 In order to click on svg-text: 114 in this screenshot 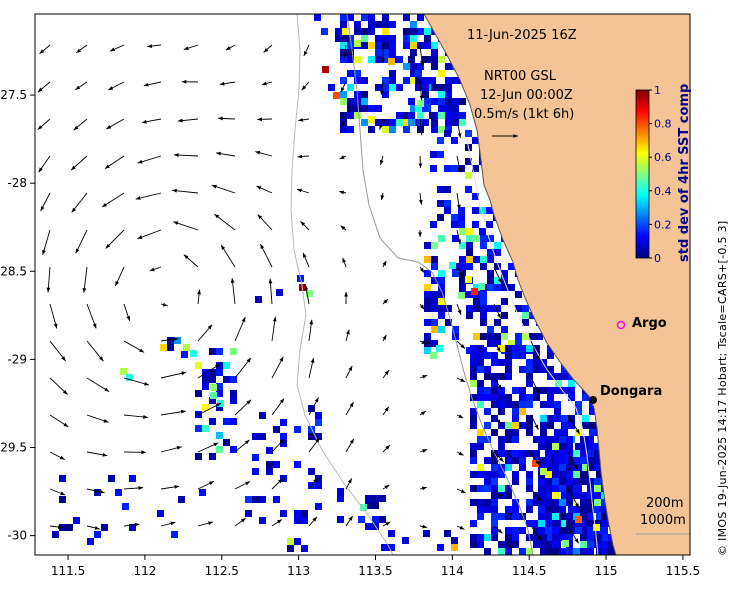, I will do `click(452, 571)`.